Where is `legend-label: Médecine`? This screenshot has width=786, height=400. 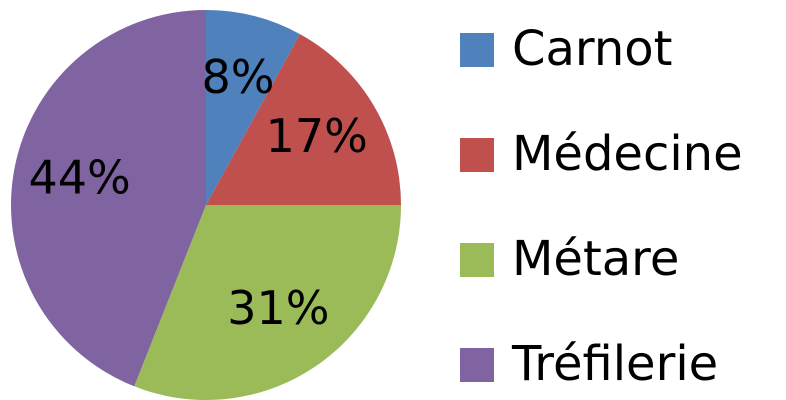
legend-label: Médecine is located at coordinates (627, 154).